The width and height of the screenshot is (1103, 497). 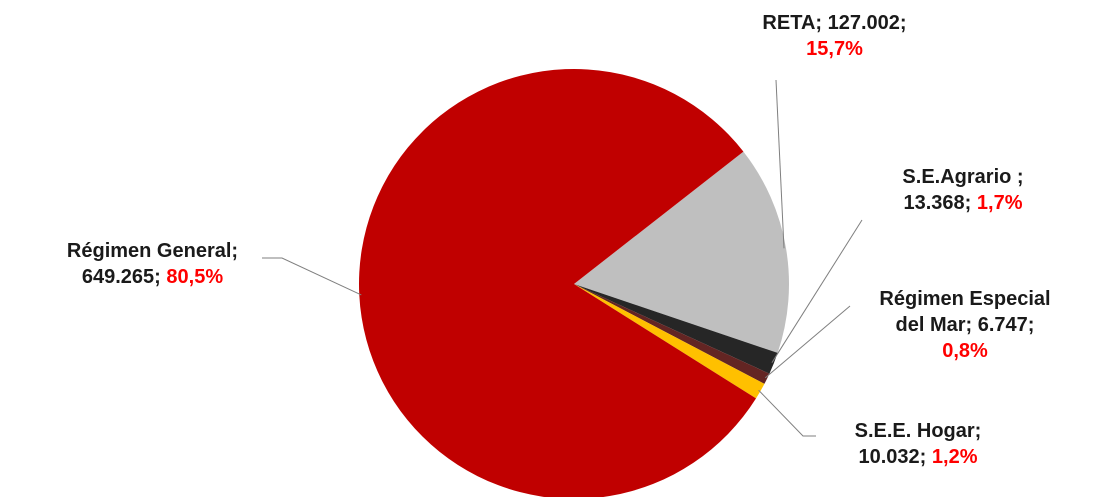 What do you see at coordinates (954, 457) in the screenshot?
I see `slice-label-hogar-percent: 1,2%` at bounding box center [954, 457].